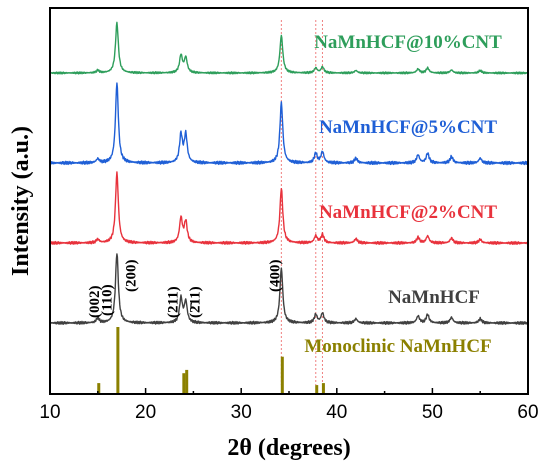  Describe the element at coordinates (131, 276) in the screenshot. I see `peak-label: (200)` at that location.